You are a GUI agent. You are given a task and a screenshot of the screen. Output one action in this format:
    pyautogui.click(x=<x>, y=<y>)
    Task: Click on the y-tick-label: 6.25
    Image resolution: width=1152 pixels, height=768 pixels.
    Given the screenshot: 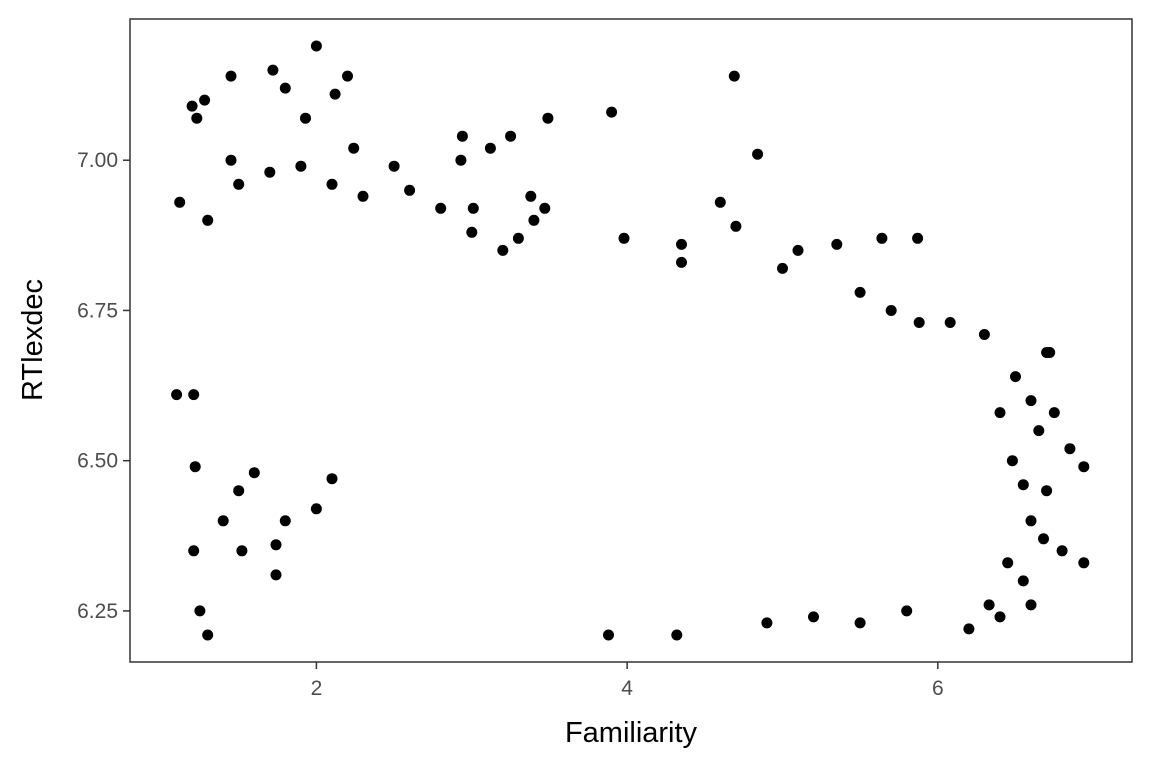 What is the action you would take?
    pyautogui.click(x=97, y=611)
    